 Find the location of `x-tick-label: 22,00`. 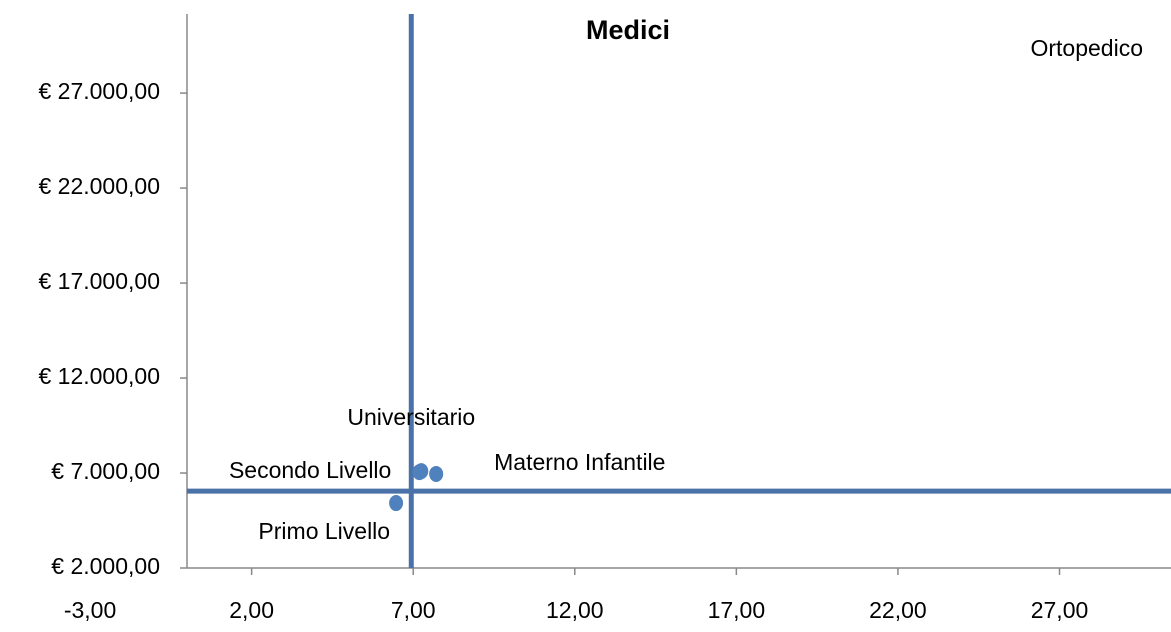

x-tick-label: 22,00 is located at coordinates (898, 610).